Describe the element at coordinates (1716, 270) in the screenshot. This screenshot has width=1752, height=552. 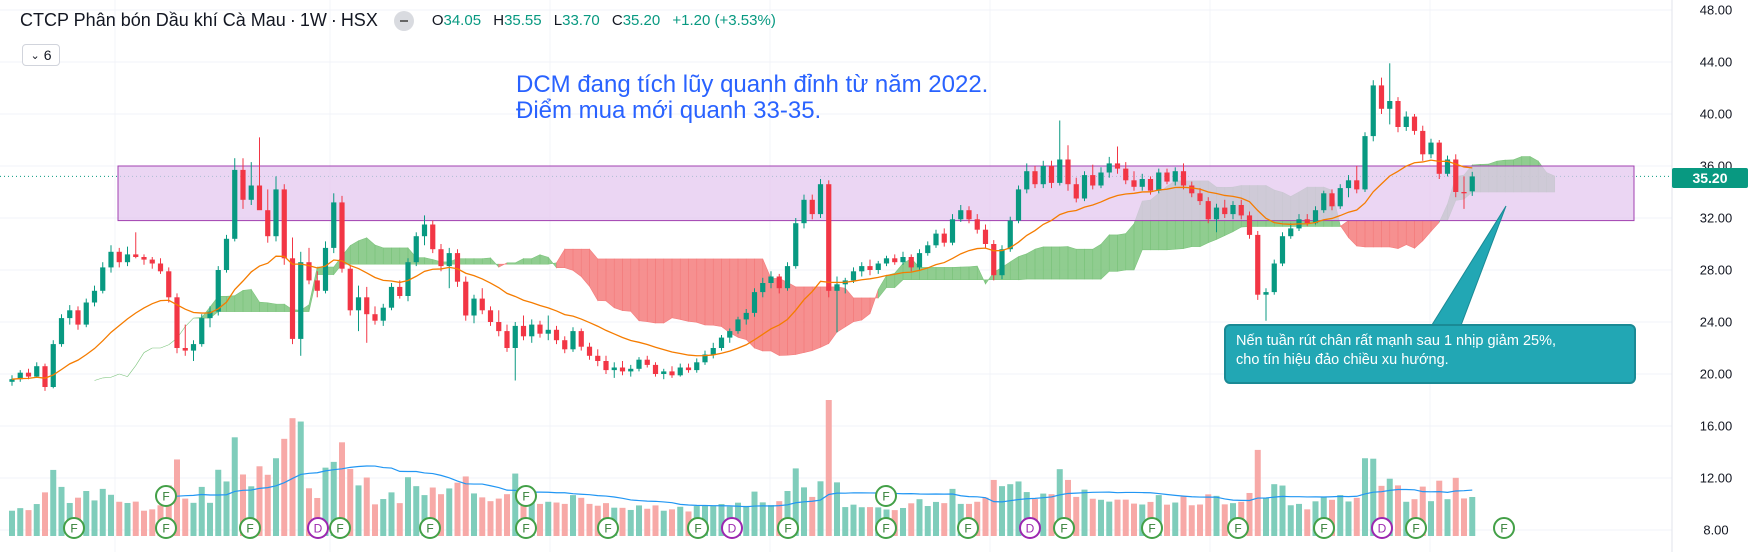
I see `y-tick-label: 28.00` at that location.